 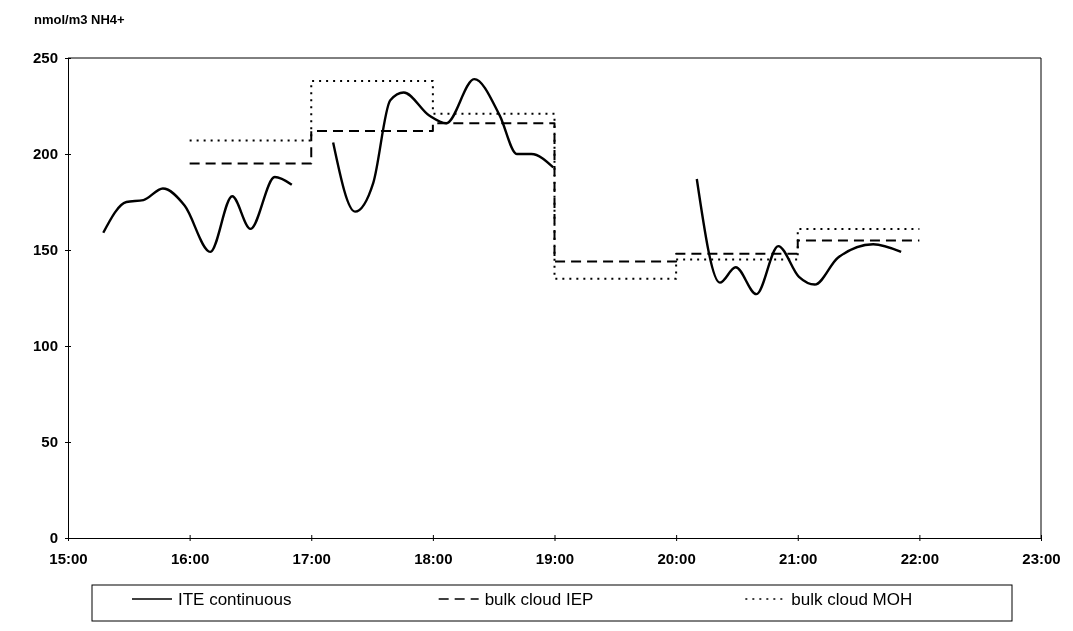 I want to click on x-tick-label: 20:00, so click(x=676, y=558).